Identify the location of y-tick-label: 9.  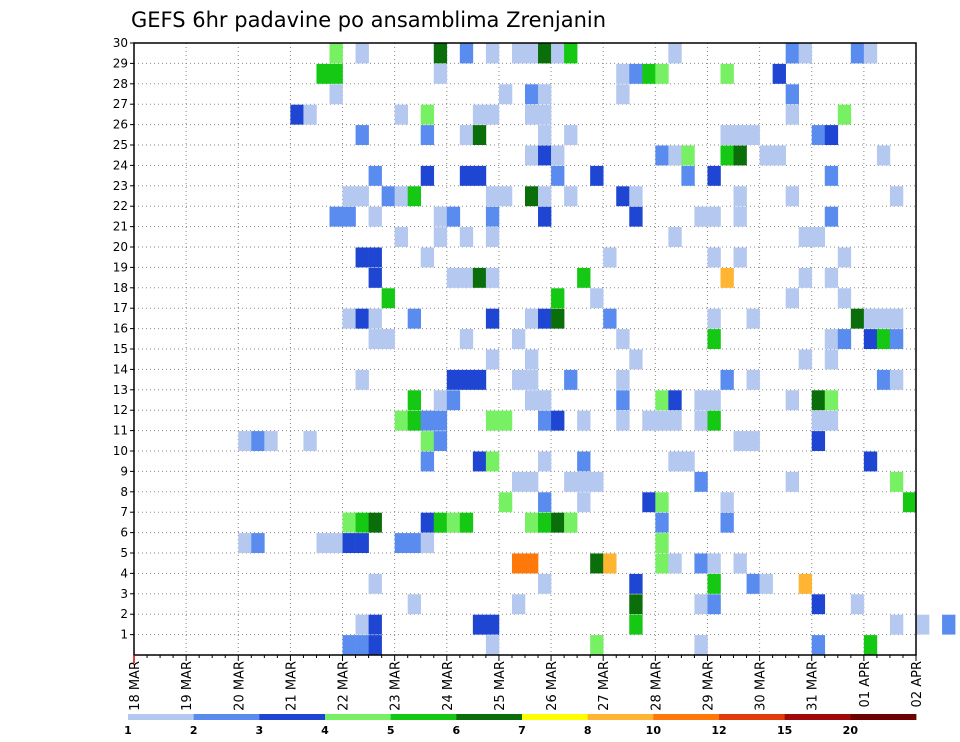
(124, 471).